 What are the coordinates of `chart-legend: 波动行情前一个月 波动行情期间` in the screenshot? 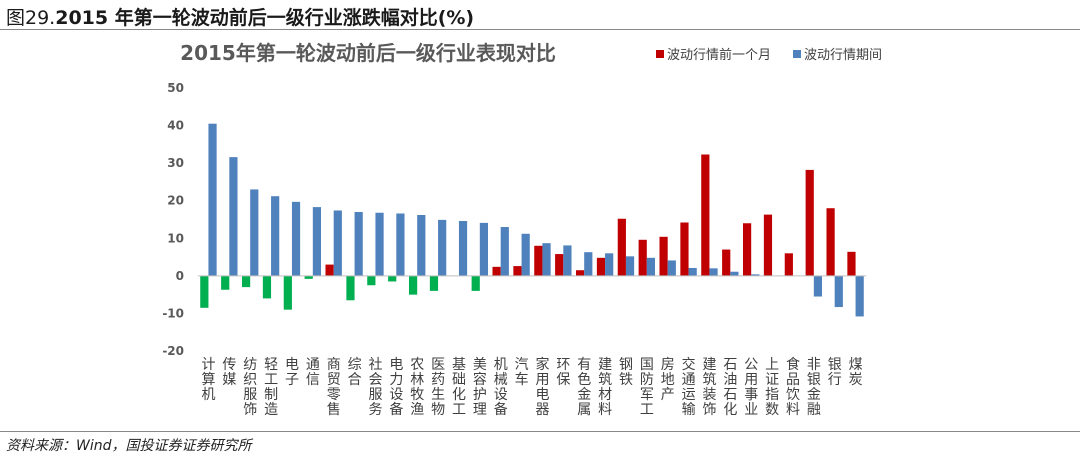 It's located at (769, 55).